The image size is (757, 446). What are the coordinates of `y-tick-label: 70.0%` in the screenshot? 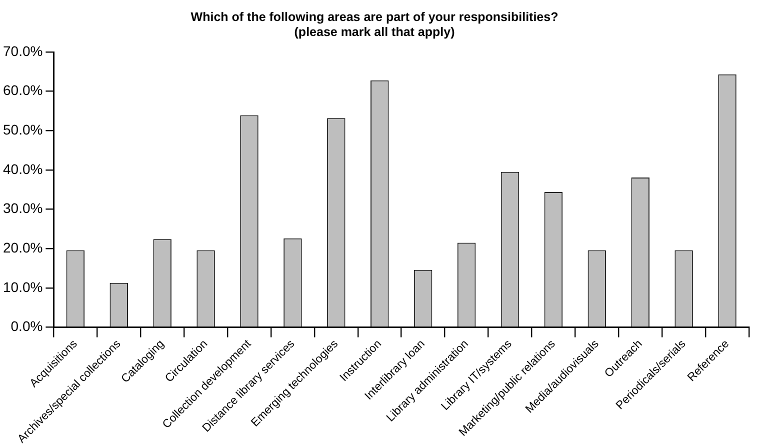 It's located at (22, 50).